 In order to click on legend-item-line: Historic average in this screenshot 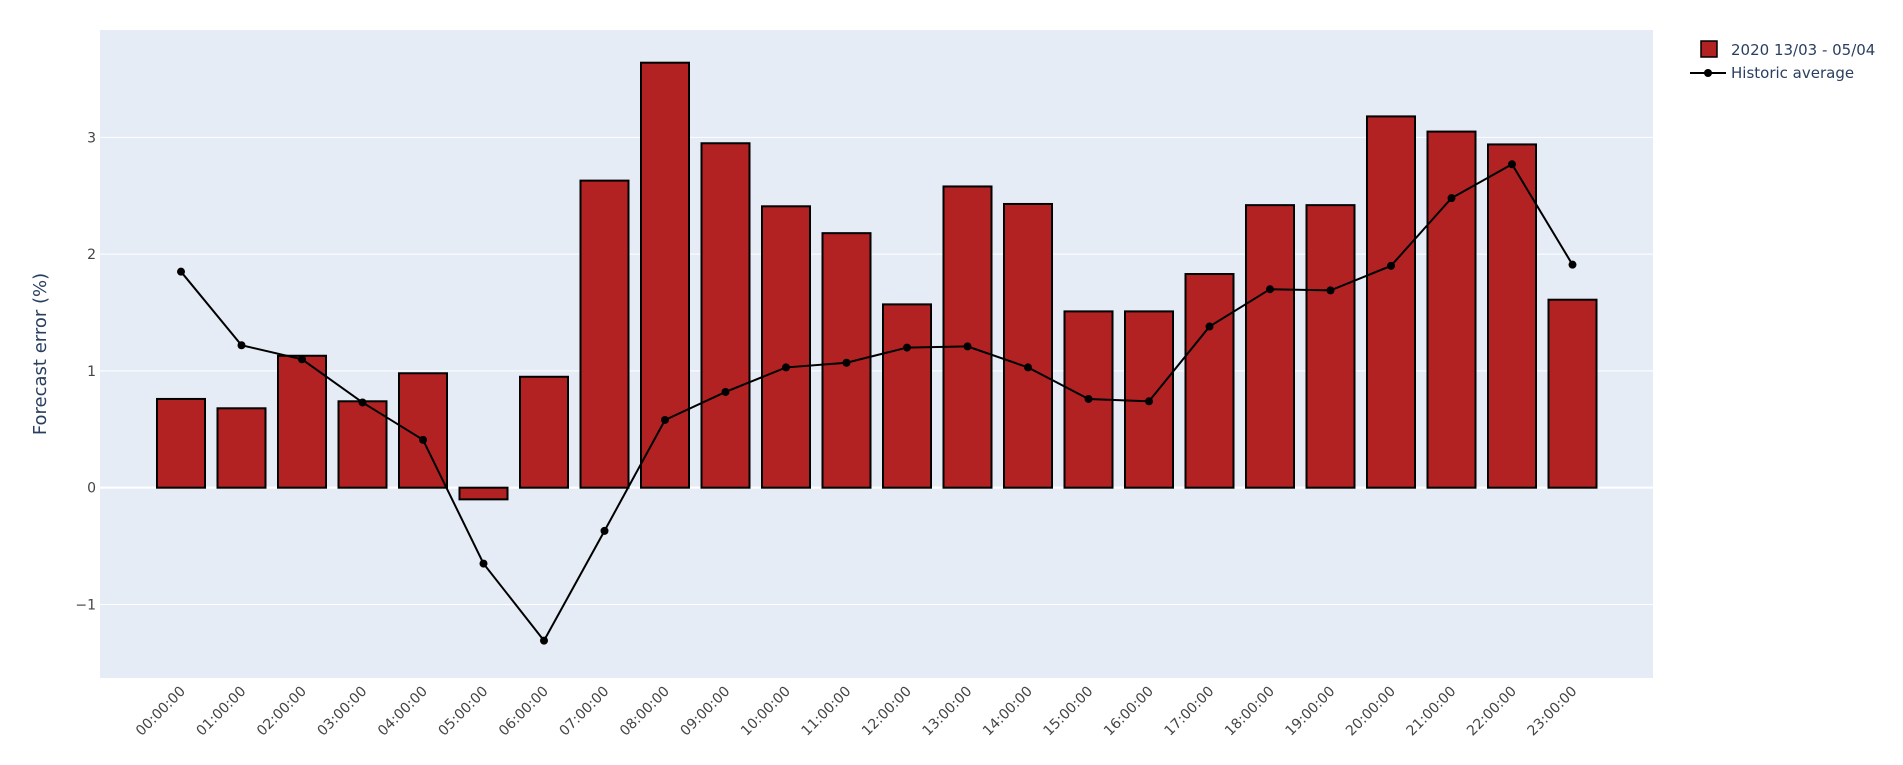, I will do `click(1772, 73)`.